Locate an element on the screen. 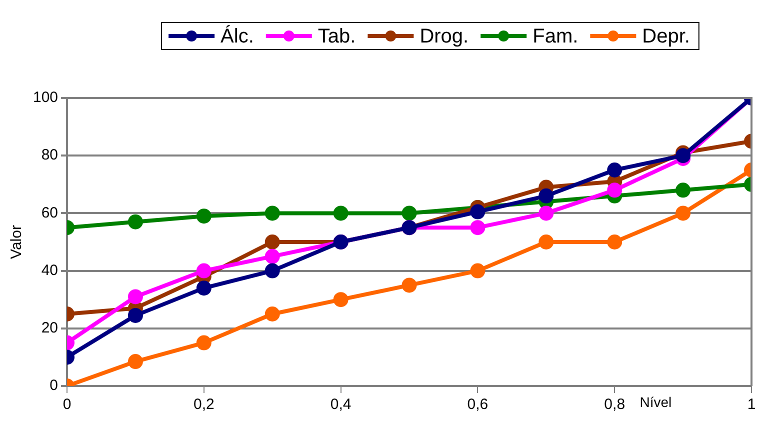  x-tick-label: 0 is located at coordinates (67, 405).